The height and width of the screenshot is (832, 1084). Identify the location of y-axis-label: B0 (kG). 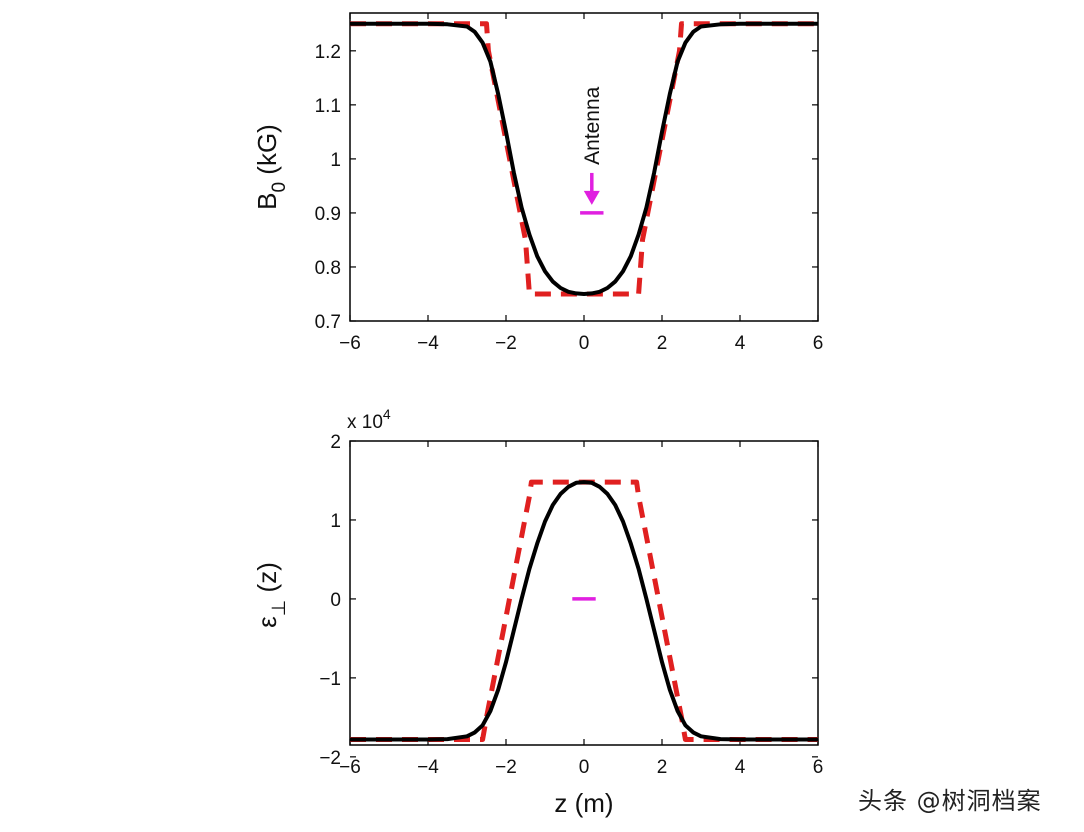
(271, 167).